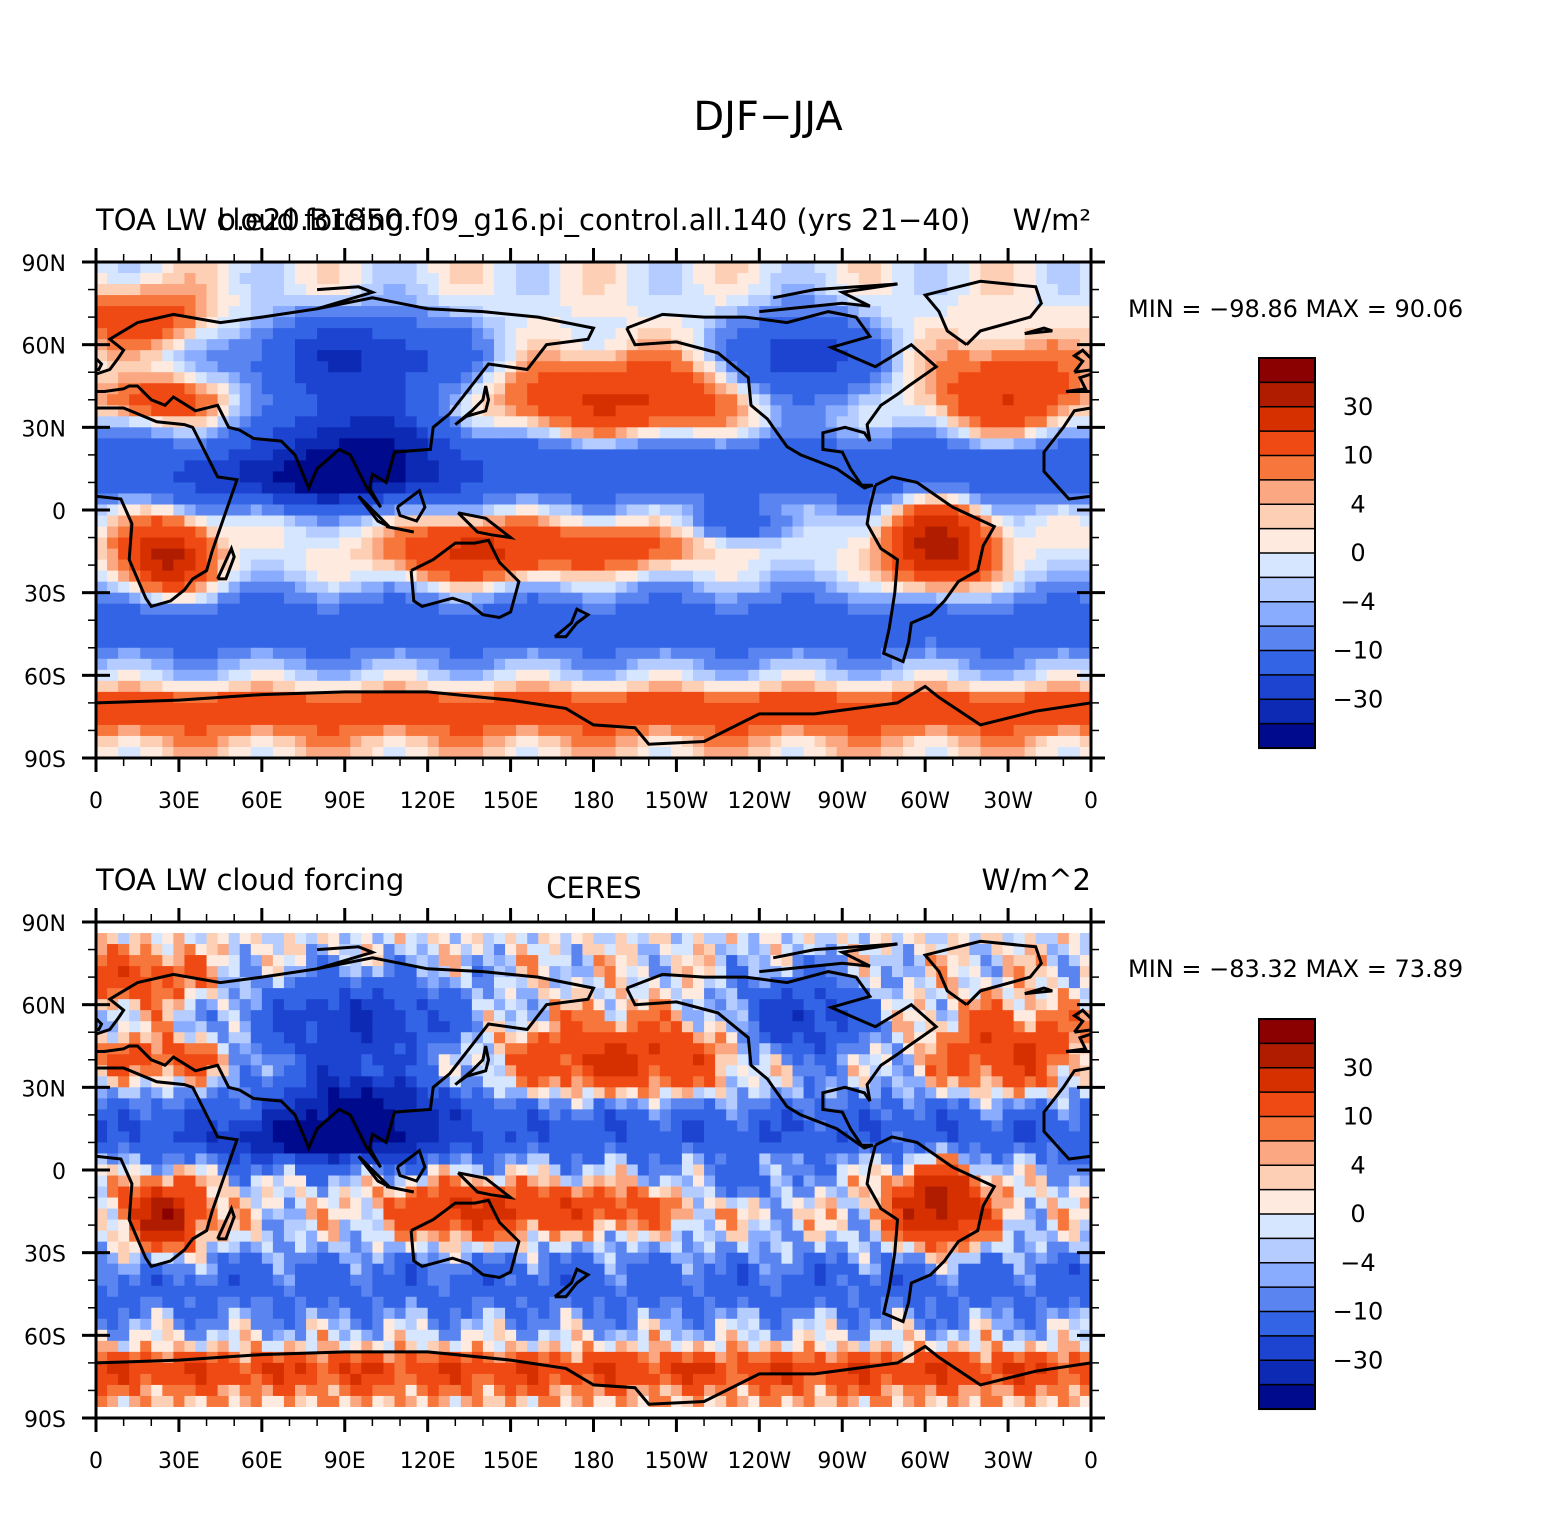 This screenshot has height=1538, width=1541. I want to click on colorbar-label: −10, so click(1358, 1312).